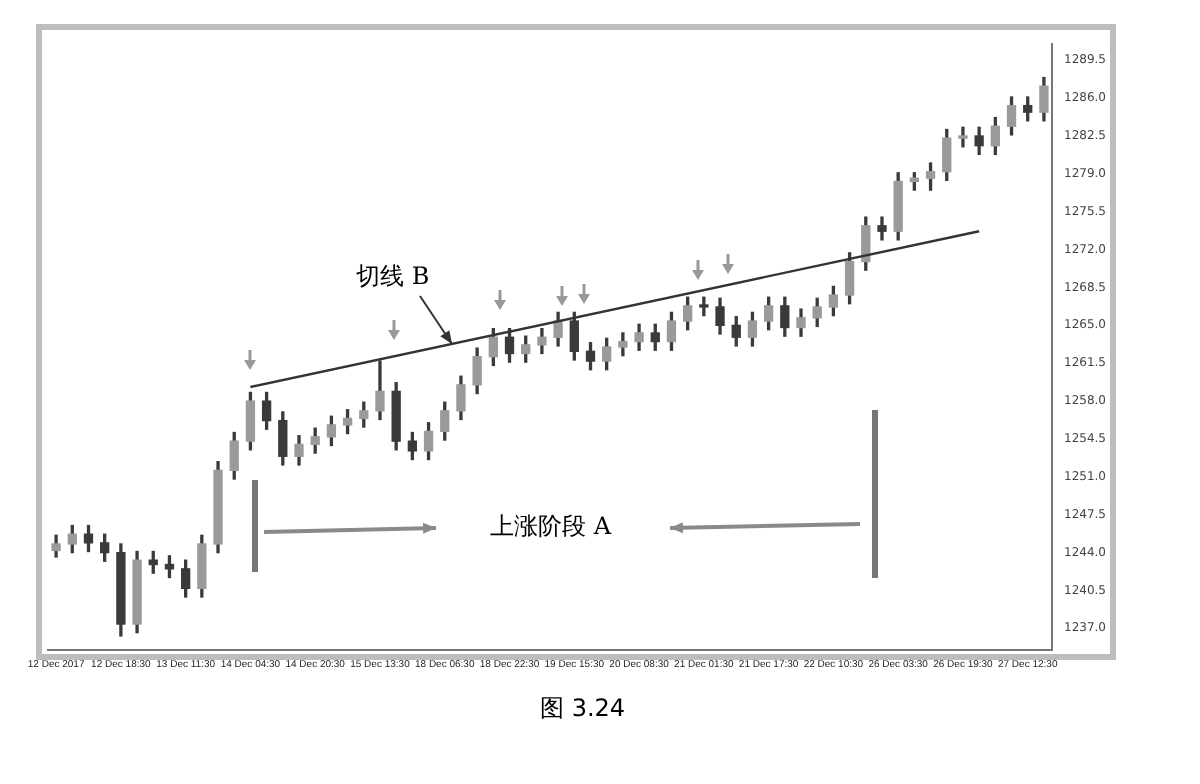 Image resolution: width=1200 pixels, height=784 pixels. Describe the element at coordinates (393, 277) in the screenshot. I see `annotation: 切线 B` at that location.